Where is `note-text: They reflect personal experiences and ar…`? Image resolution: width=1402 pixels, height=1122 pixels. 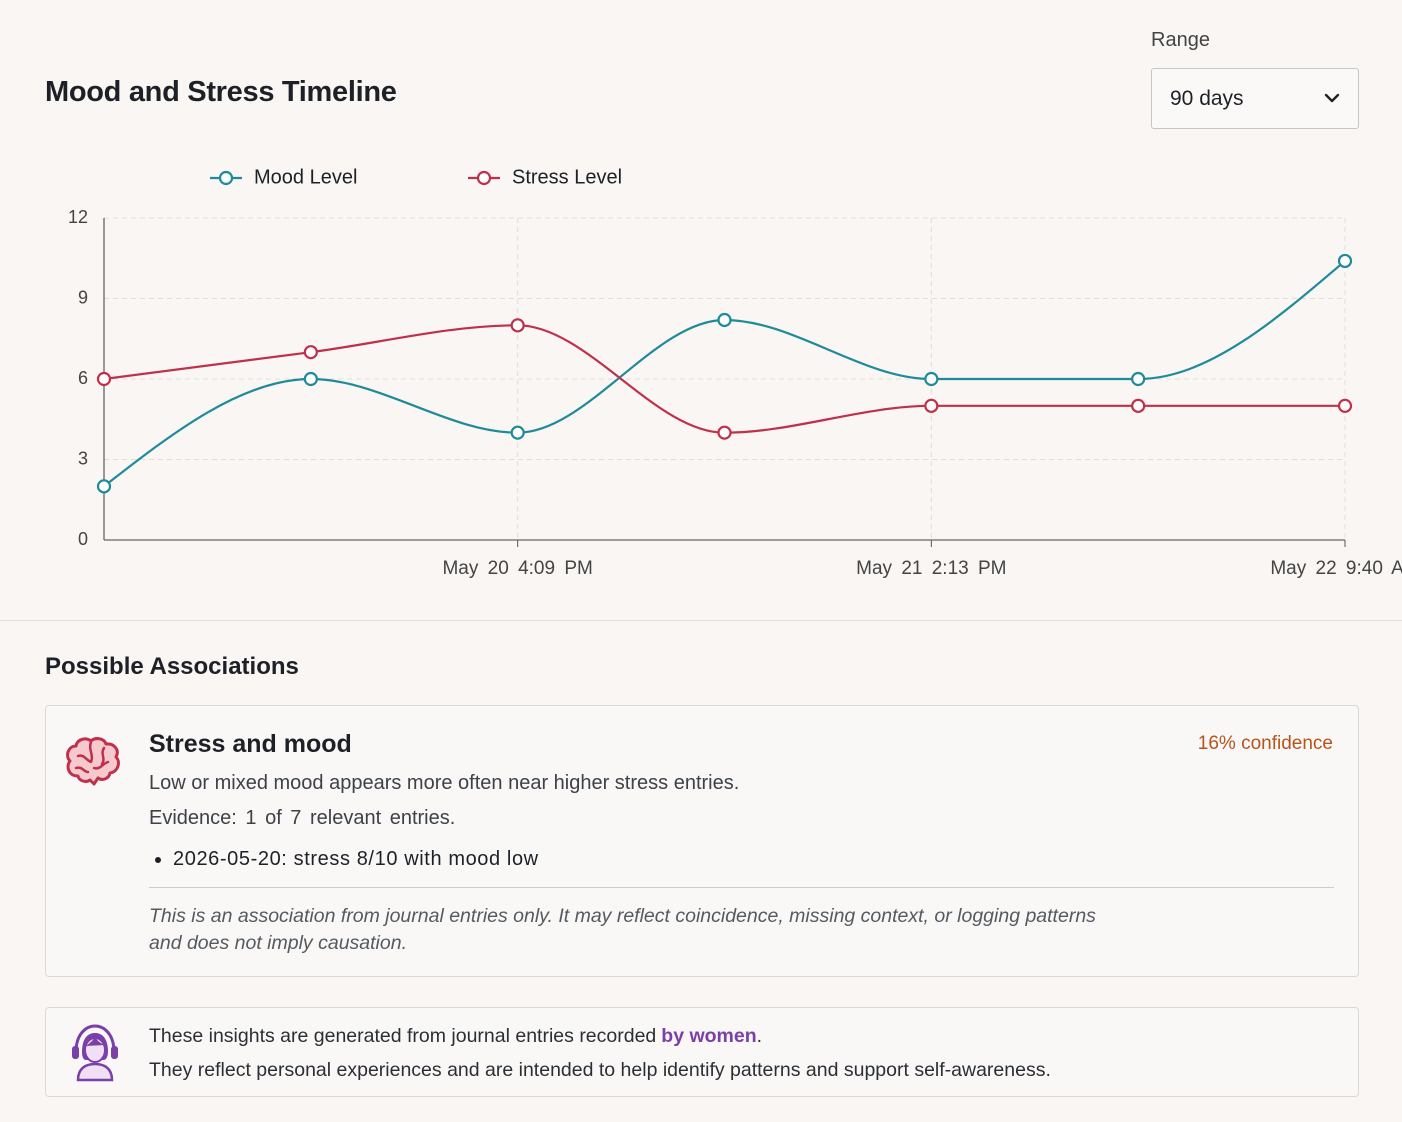 note-text: They reflect personal experiences and ar… is located at coordinates (600, 1070).